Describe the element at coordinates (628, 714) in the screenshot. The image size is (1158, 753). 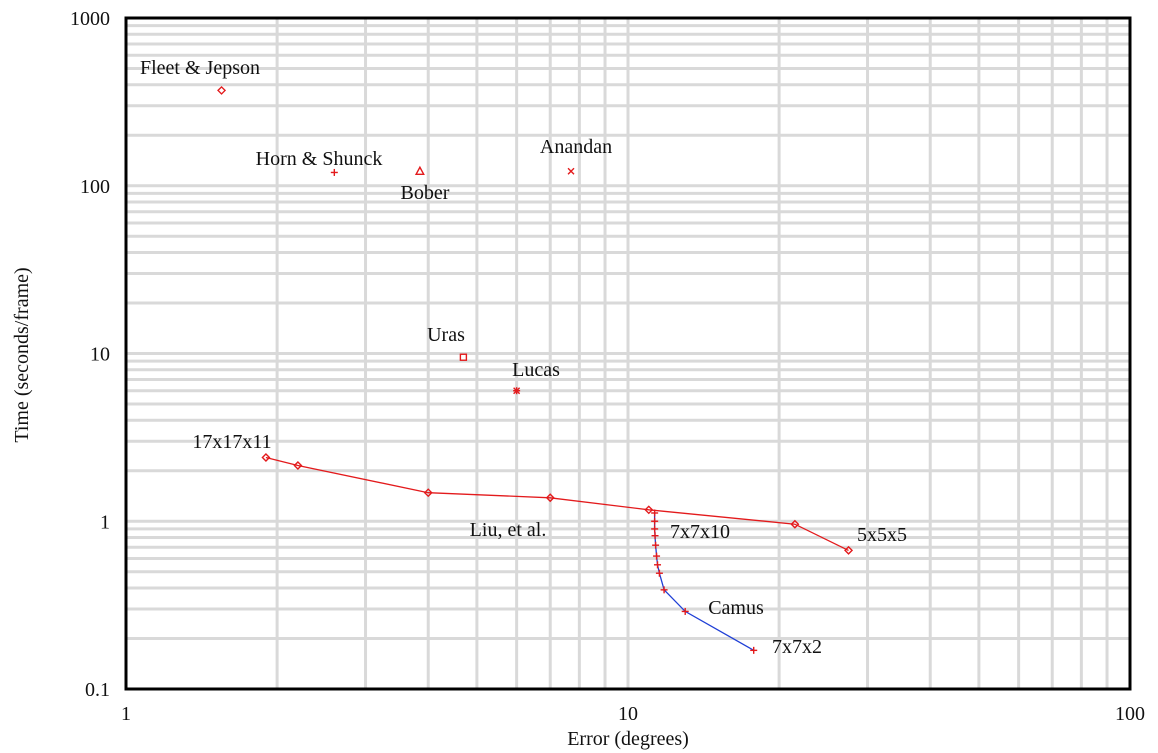
I see `x-tick-label: 10` at that location.